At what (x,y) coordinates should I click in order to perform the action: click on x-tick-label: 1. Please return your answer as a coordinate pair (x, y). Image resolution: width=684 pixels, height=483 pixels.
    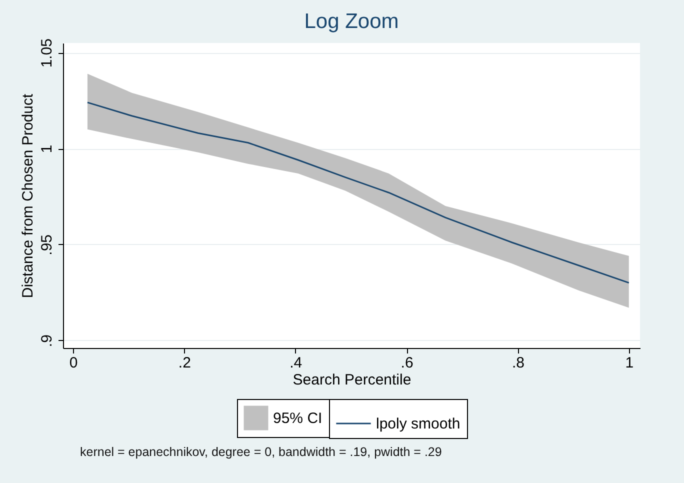
    Looking at the image, I should click on (629, 363).